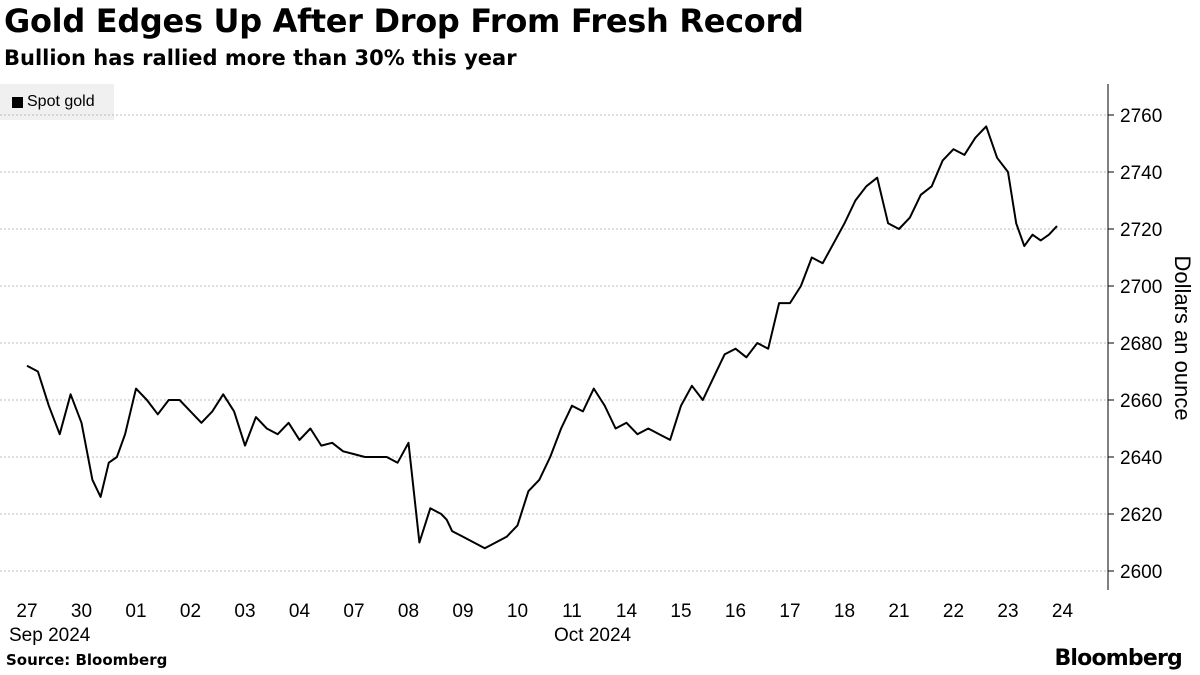  Describe the element at coordinates (408, 611) in the screenshot. I see `x-tick-label: 08` at that location.